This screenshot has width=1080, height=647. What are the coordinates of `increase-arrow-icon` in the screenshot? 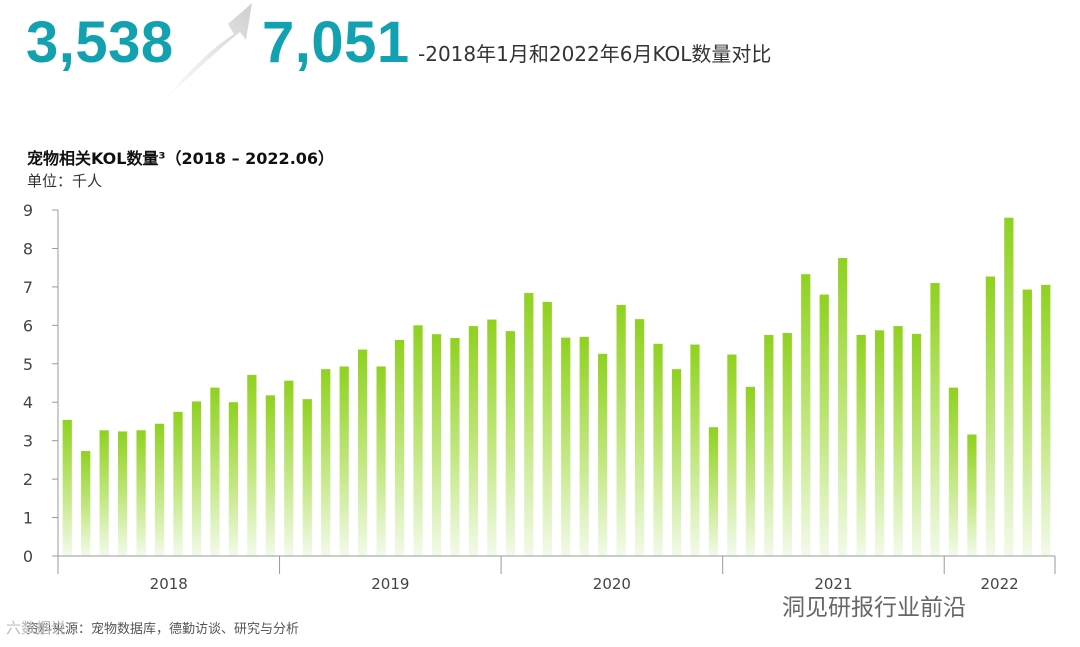 It's located at (207, 52).